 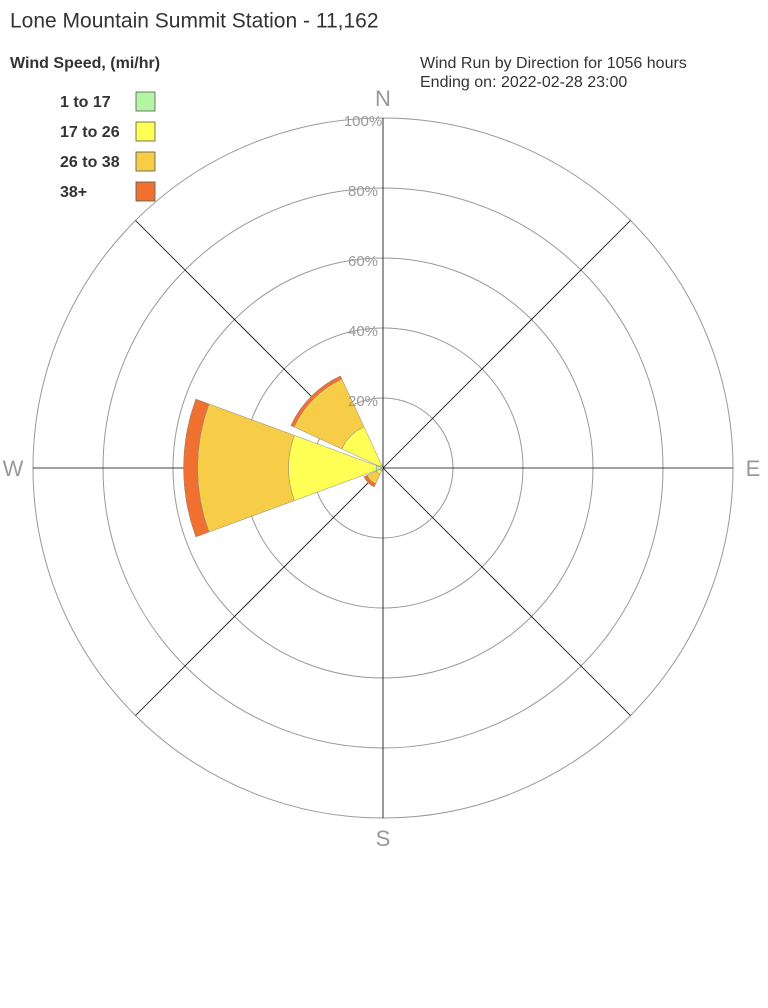 What do you see at coordinates (383, 98) in the screenshot?
I see `direction-label: N` at bounding box center [383, 98].